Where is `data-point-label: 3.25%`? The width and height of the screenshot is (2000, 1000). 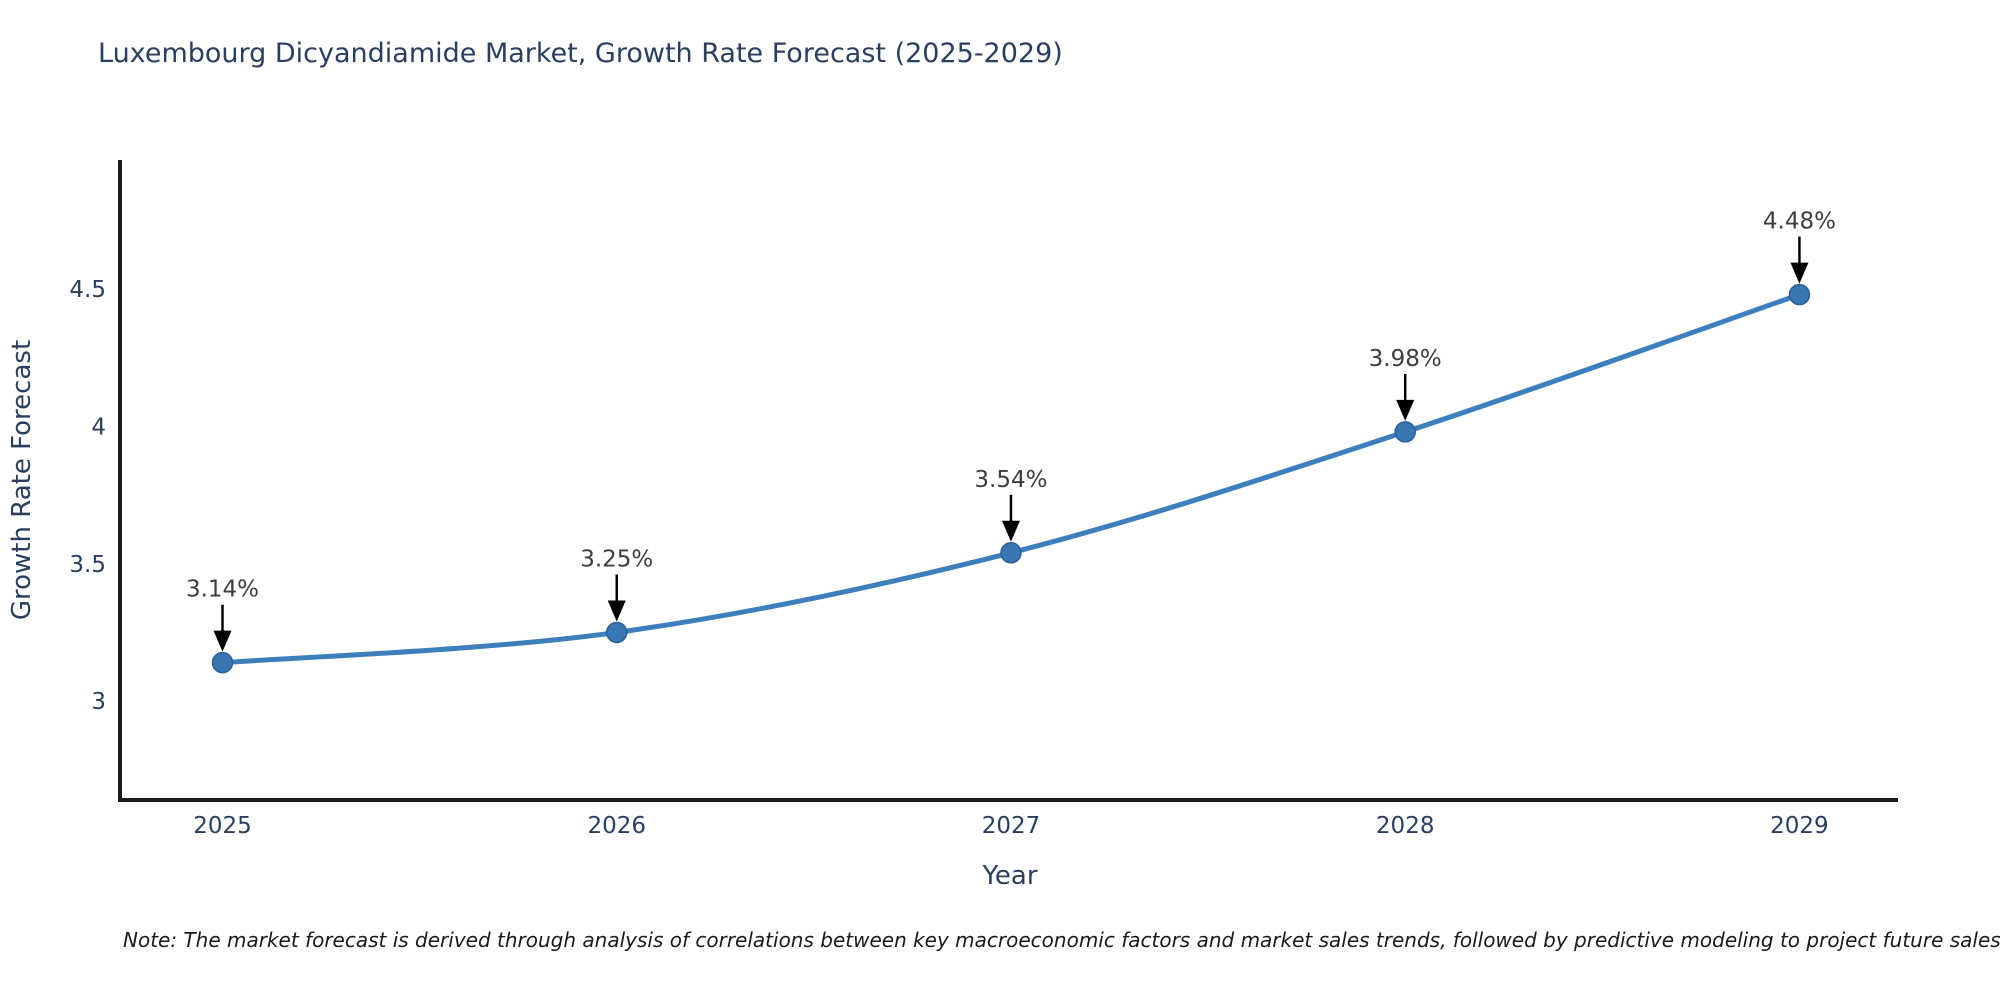
data-point-label: 3.25% is located at coordinates (616, 559).